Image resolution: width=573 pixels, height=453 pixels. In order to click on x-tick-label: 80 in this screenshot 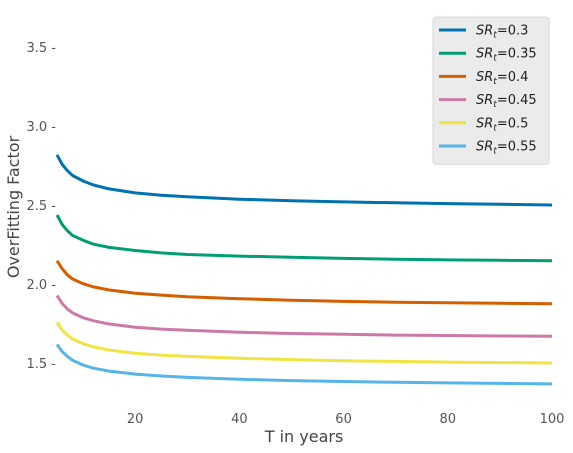, I will do `click(448, 419)`.